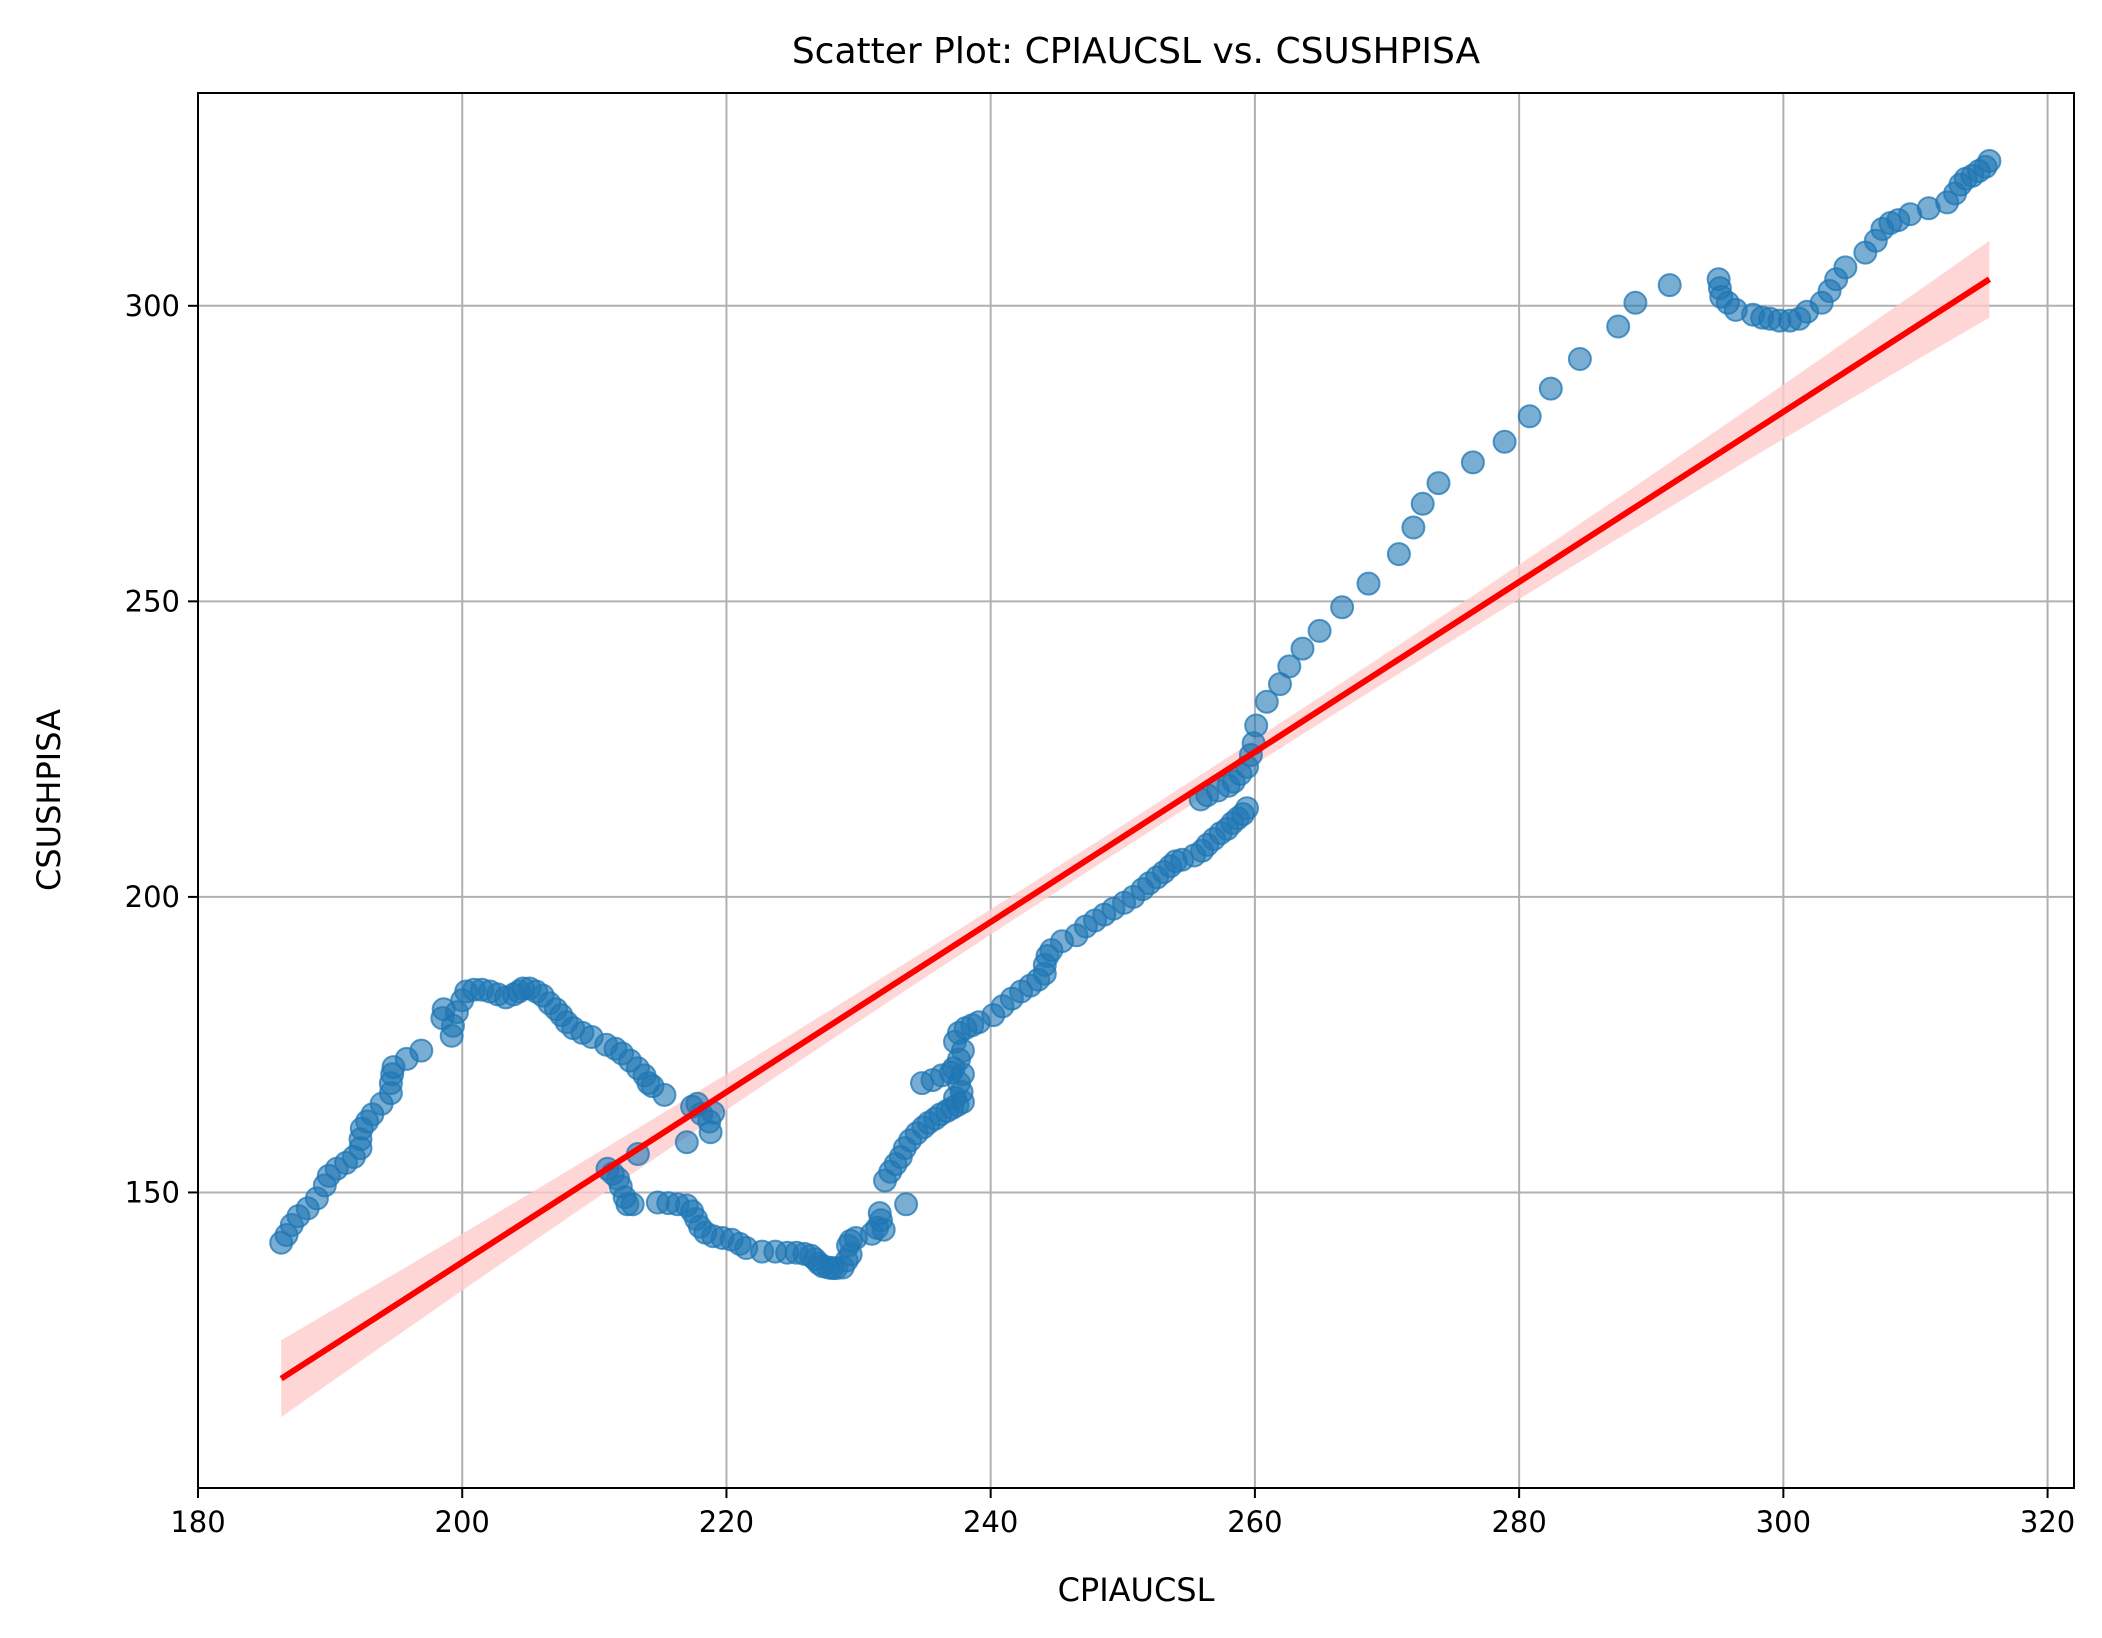 The width and height of the screenshot is (2102, 1638). Describe the element at coordinates (152, 897) in the screenshot. I see `y-tick-label: 200` at that location.